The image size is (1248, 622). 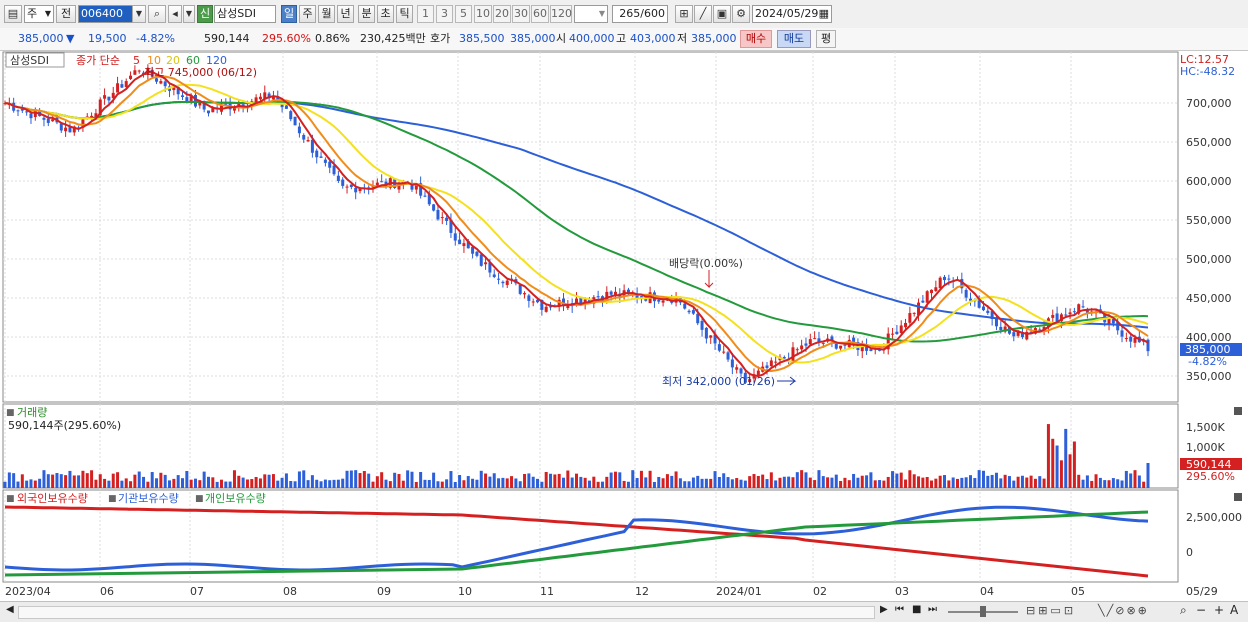 What do you see at coordinates (1209, 103) in the screenshot?
I see `price-y-tick: 700,000` at bounding box center [1209, 103].